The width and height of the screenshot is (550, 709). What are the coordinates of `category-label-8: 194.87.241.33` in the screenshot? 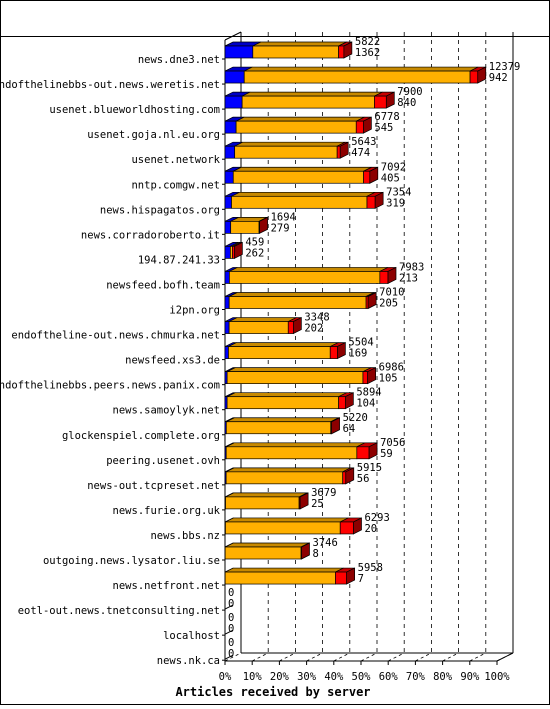 It's located at (179, 260).